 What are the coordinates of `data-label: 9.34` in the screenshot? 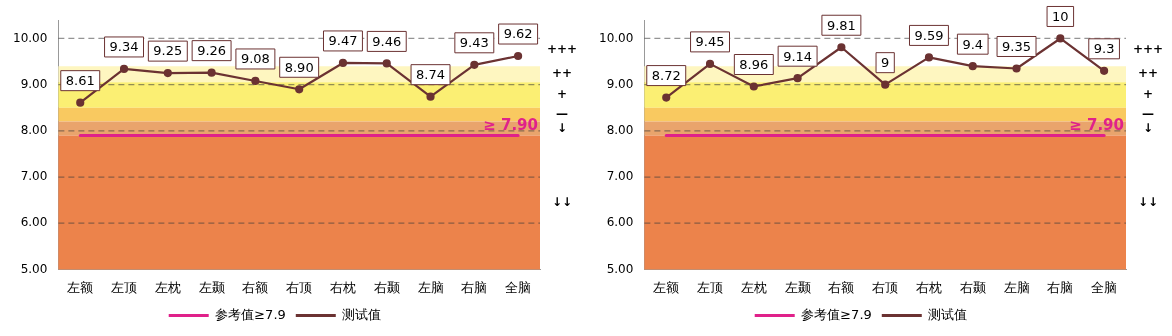 It's located at (124, 47).